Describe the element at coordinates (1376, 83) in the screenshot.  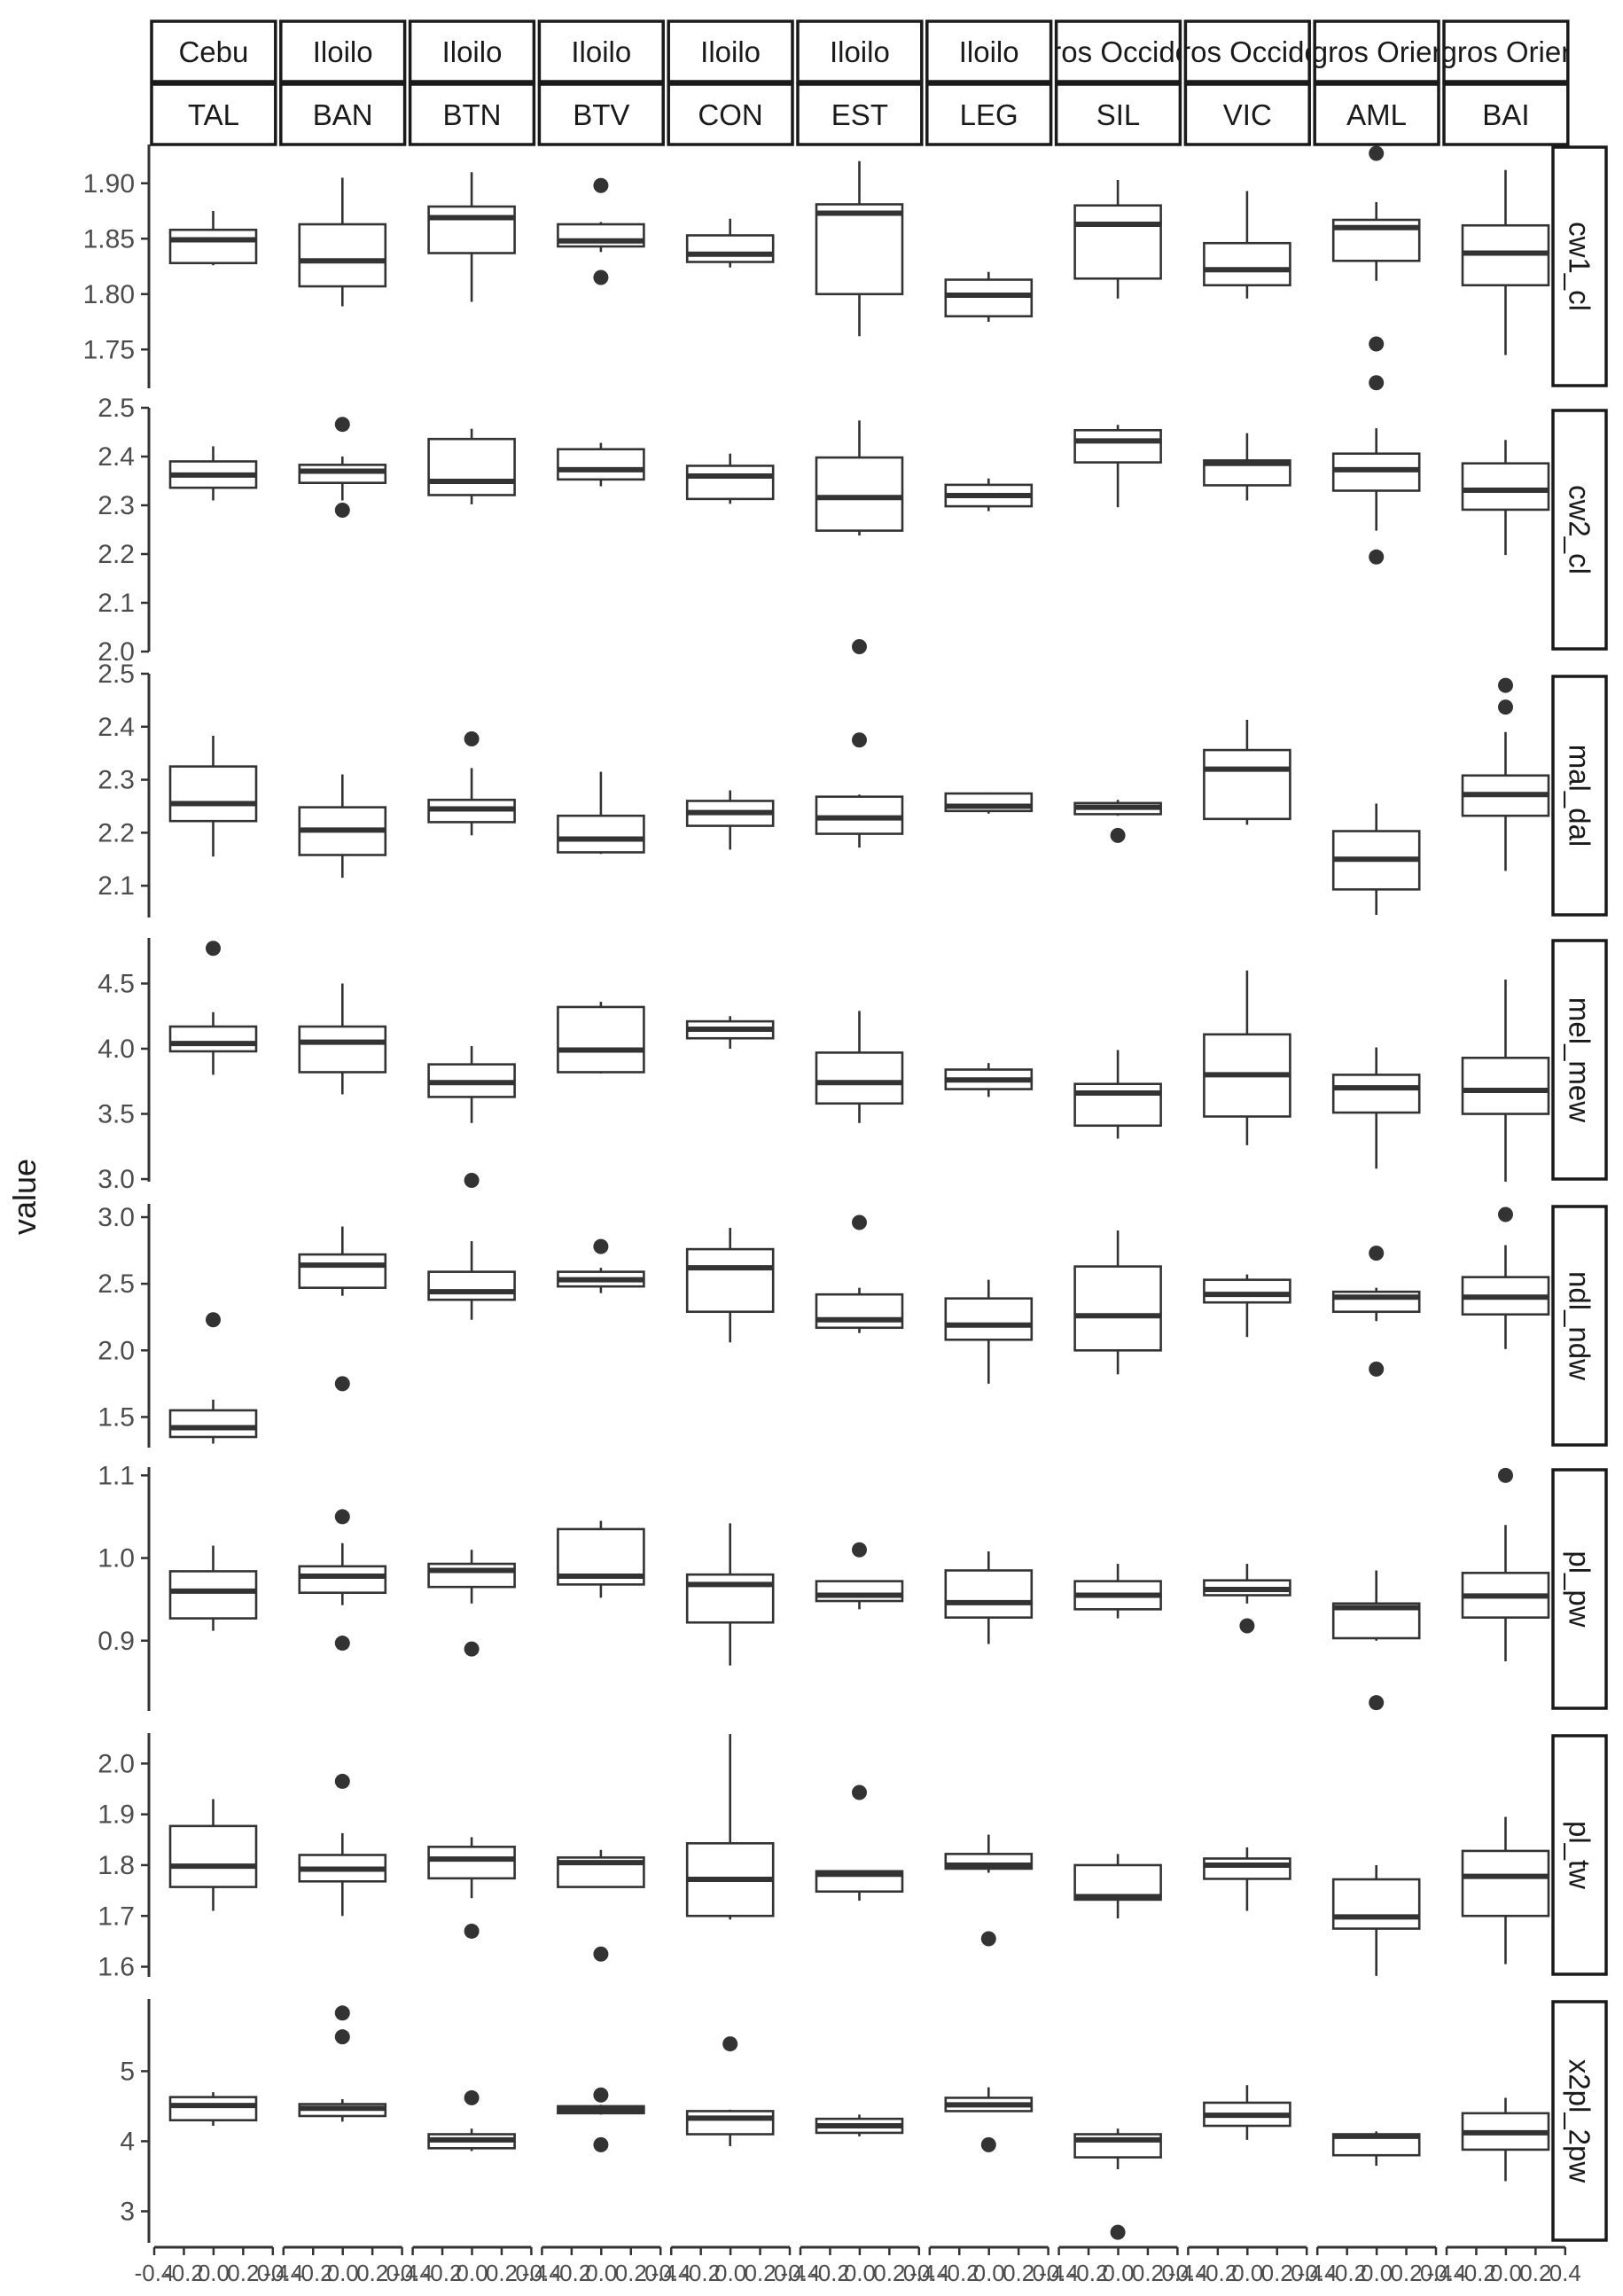
I see `column-strip-aml: Negros Oriental AML` at that location.